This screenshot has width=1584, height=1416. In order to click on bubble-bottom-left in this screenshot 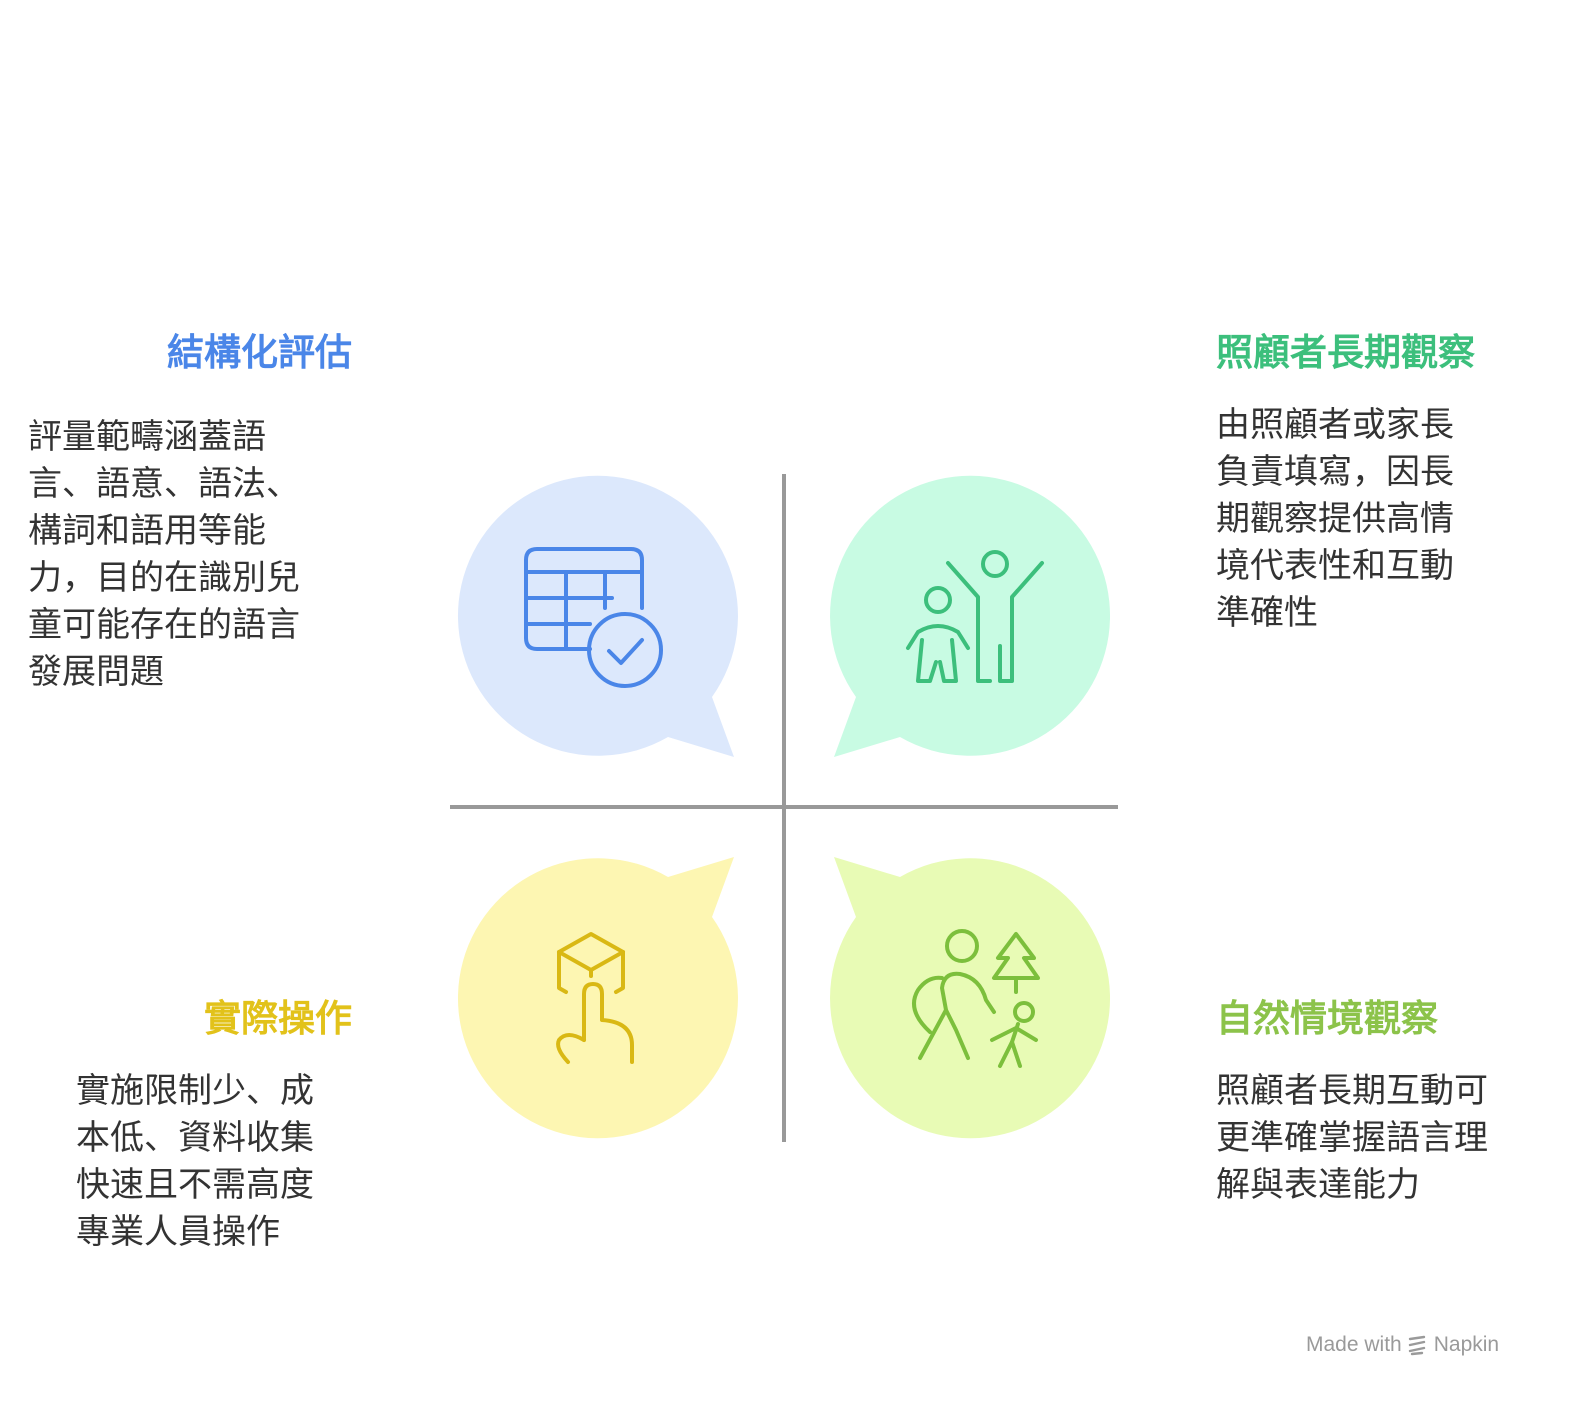, I will do `click(597, 998)`.